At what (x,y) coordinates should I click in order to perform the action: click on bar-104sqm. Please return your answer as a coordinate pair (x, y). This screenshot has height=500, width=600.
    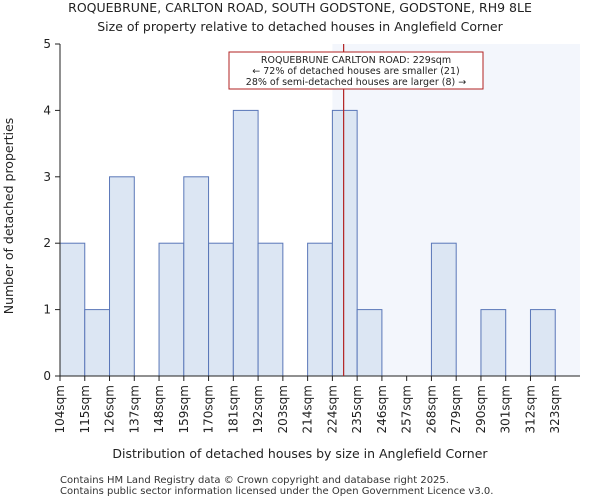
    Looking at the image, I should click on (72, 309).